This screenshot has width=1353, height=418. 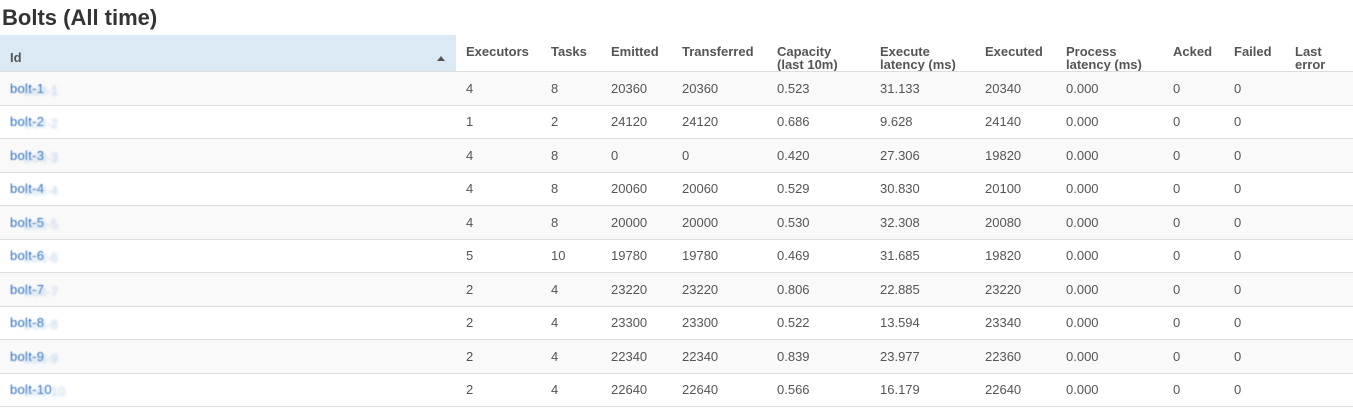 What do you see at coordinates (27, 155) in the screenshot?
I see `bolt-id-link: bolt-3` at bounding box center [27, 155].